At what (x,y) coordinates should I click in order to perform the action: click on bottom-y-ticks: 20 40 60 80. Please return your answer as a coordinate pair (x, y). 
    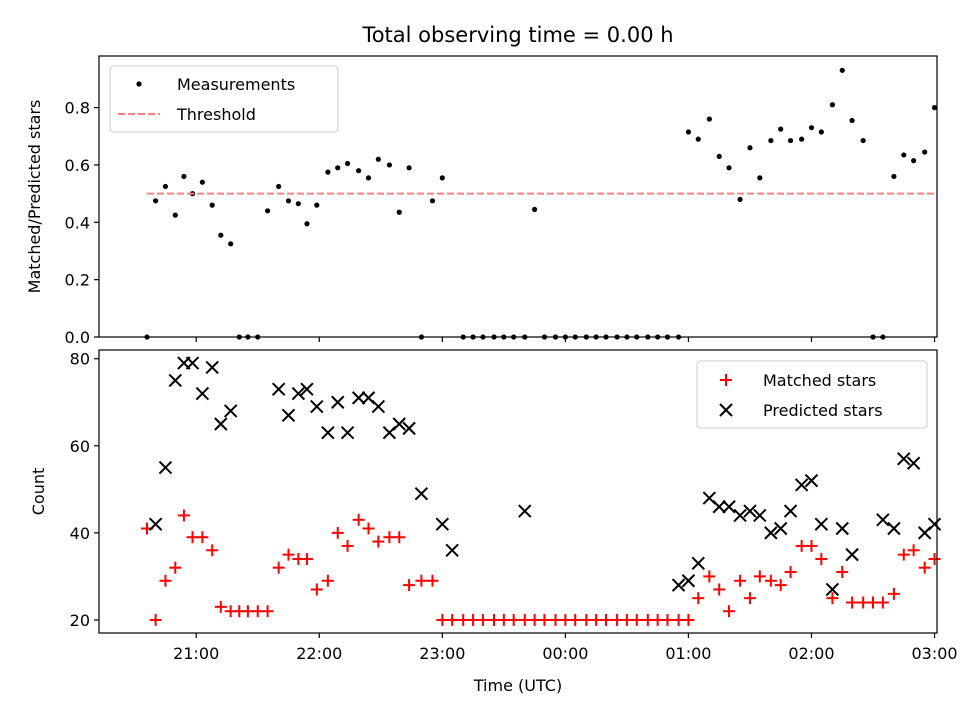
    Looking at the image, I should click on (84, 490).